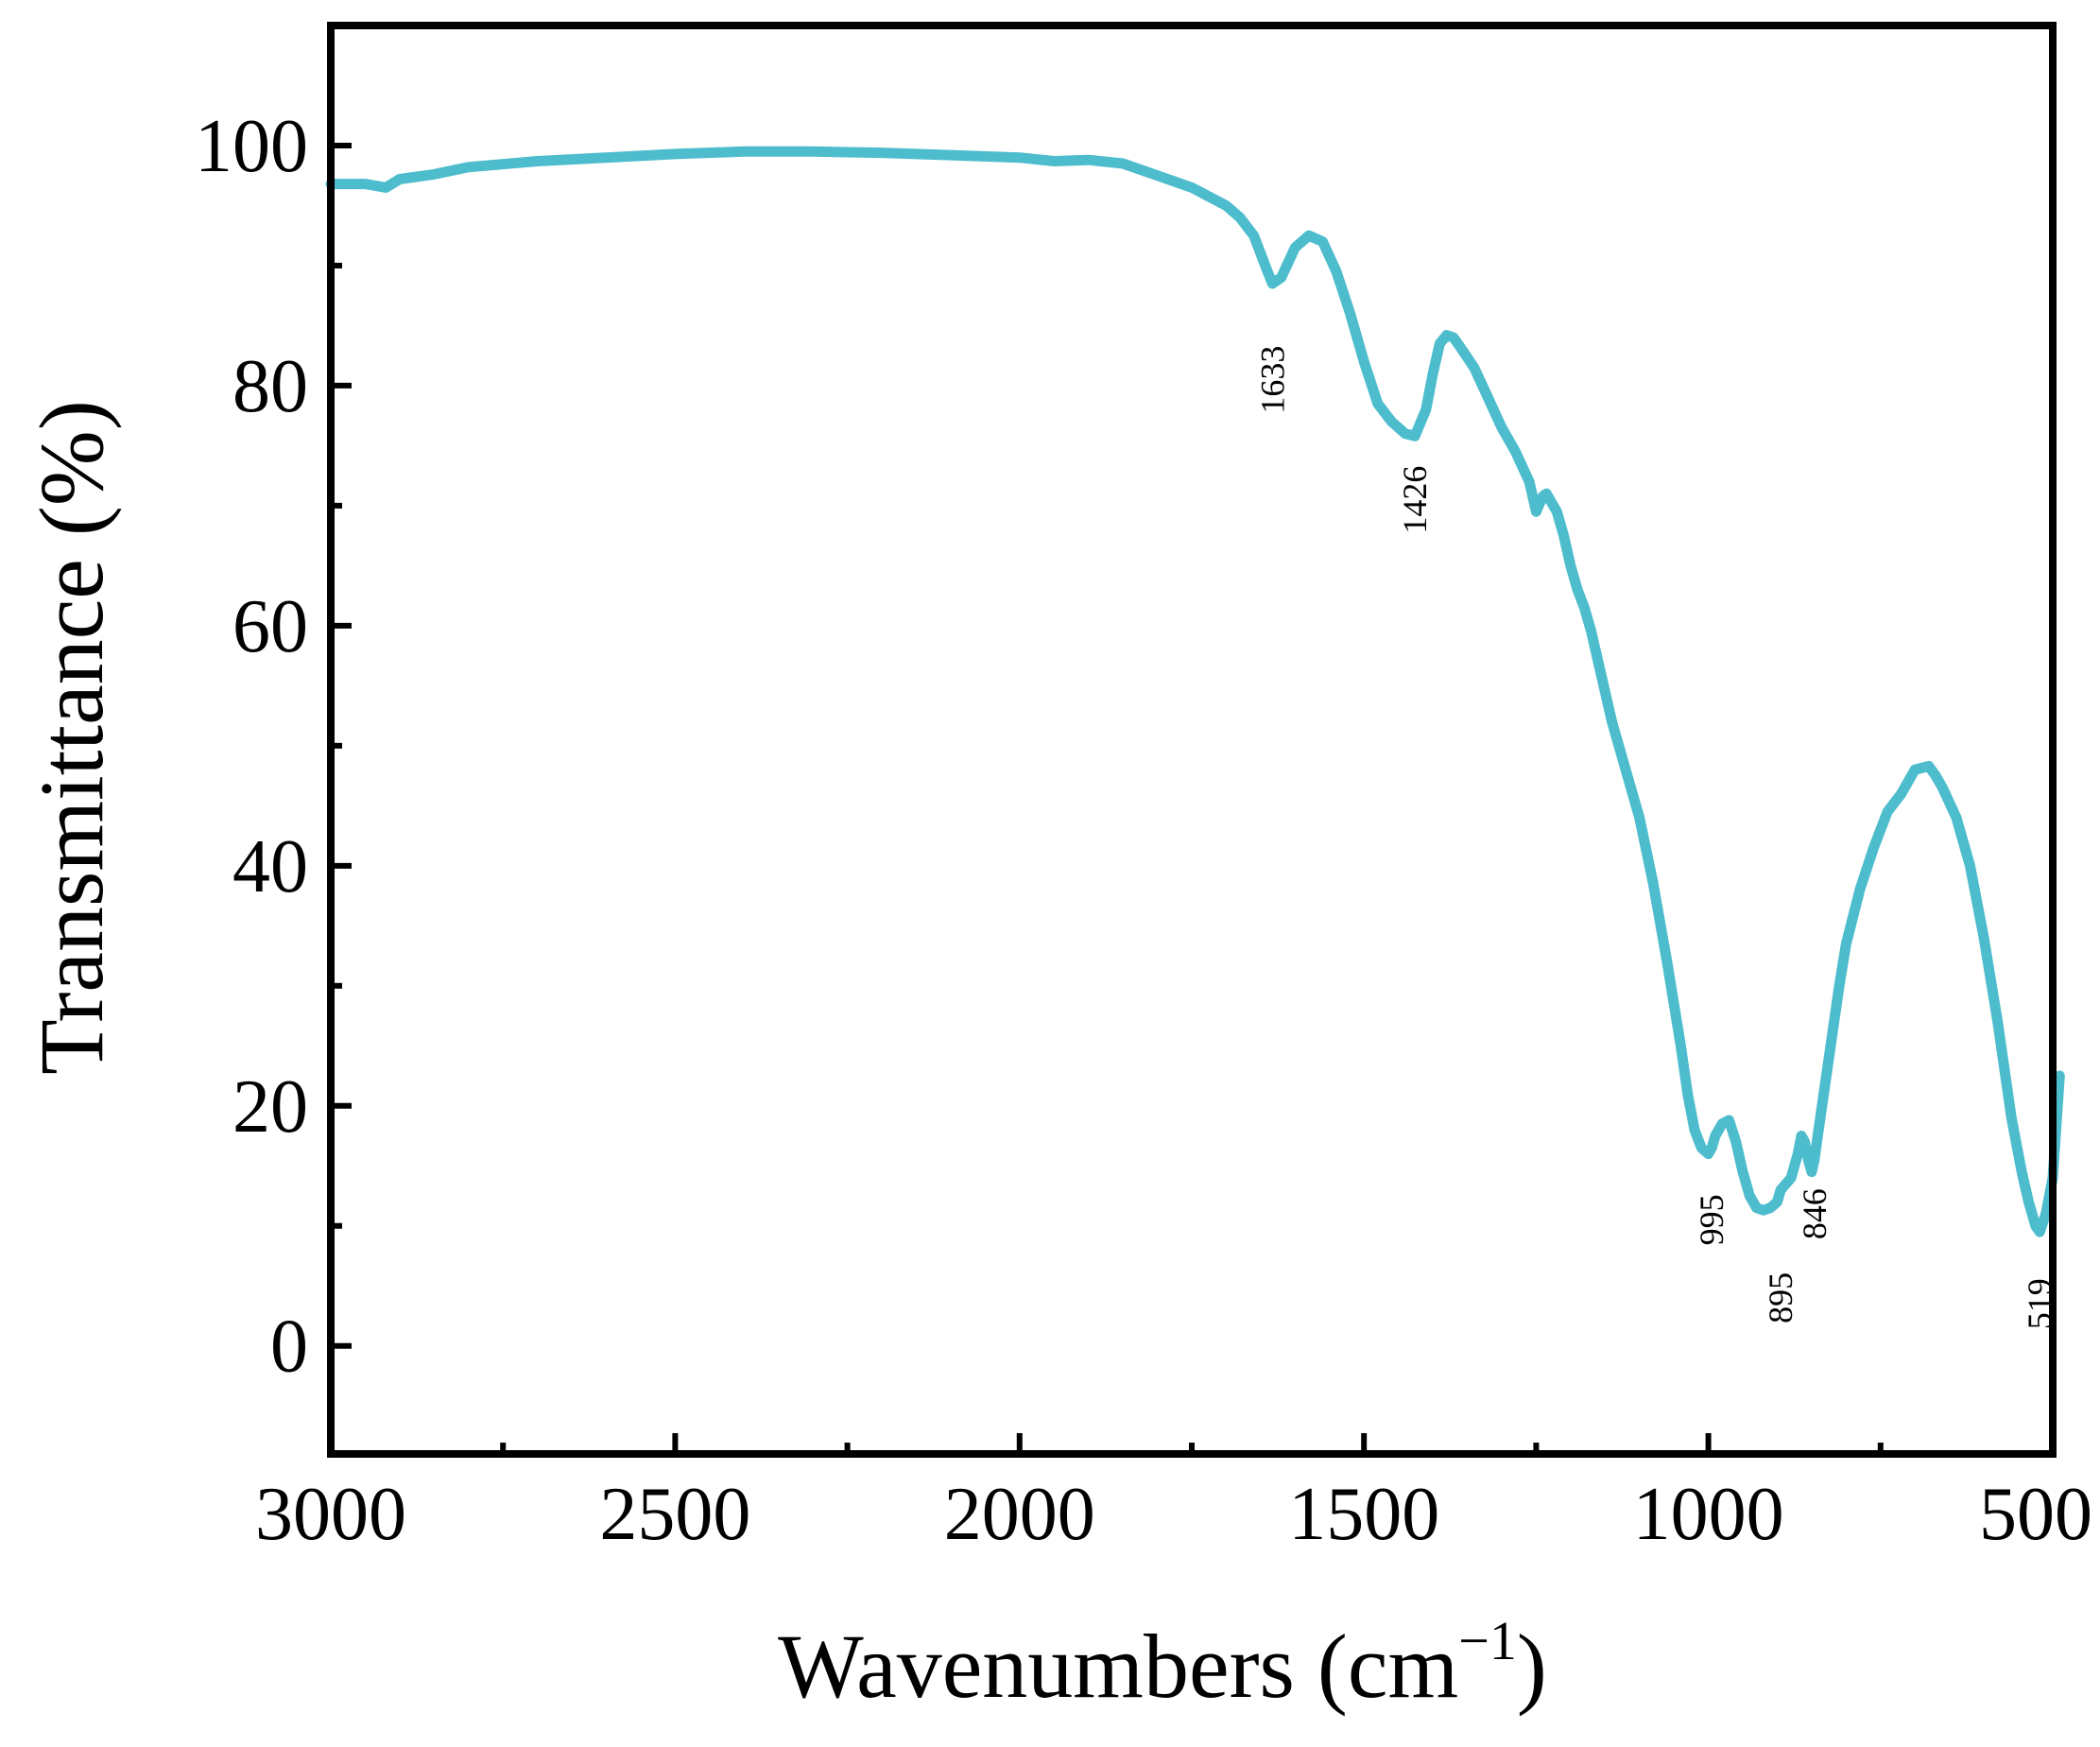 Image resolution: width=2100 pixels, height=1747 pixels. Describe the element at coordinates (1532, 1667) in the screenshot. I see `x-axis-title-close: )` at that location.